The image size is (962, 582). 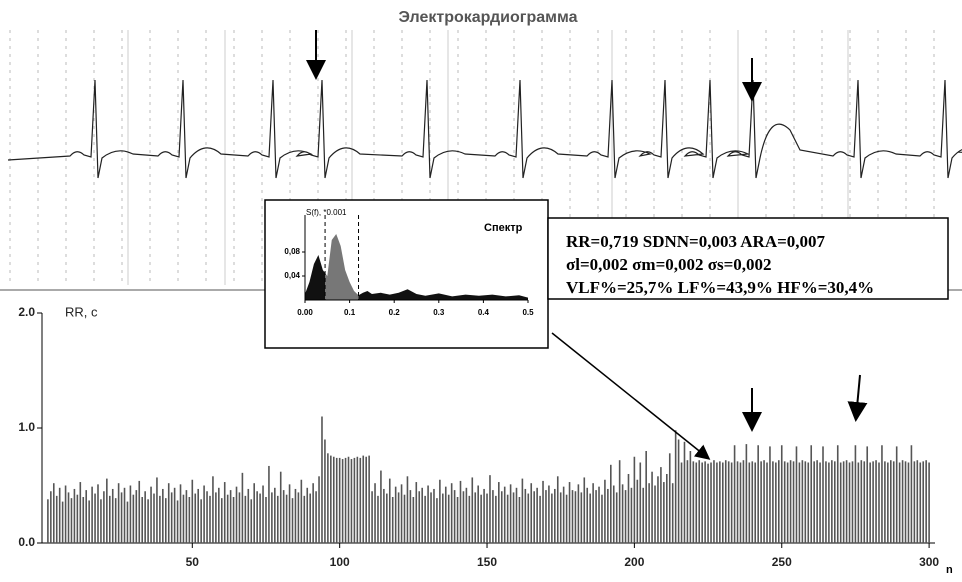 I want to click on y-tick-label: 1.0, so click(x=26, y=427).